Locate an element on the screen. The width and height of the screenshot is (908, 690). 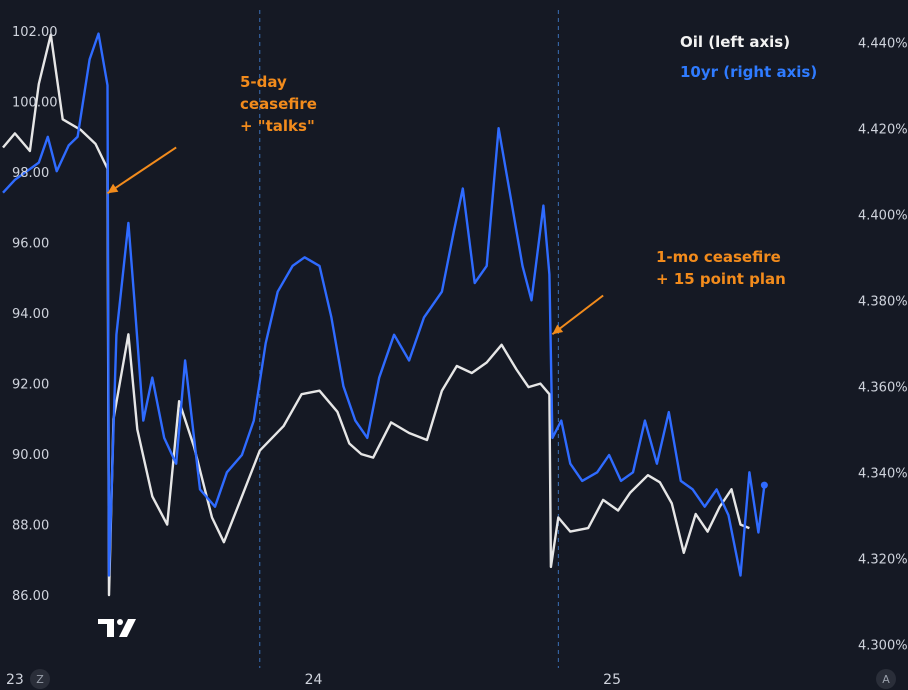
a-scale-button: A is located at coordinates (886, 679).